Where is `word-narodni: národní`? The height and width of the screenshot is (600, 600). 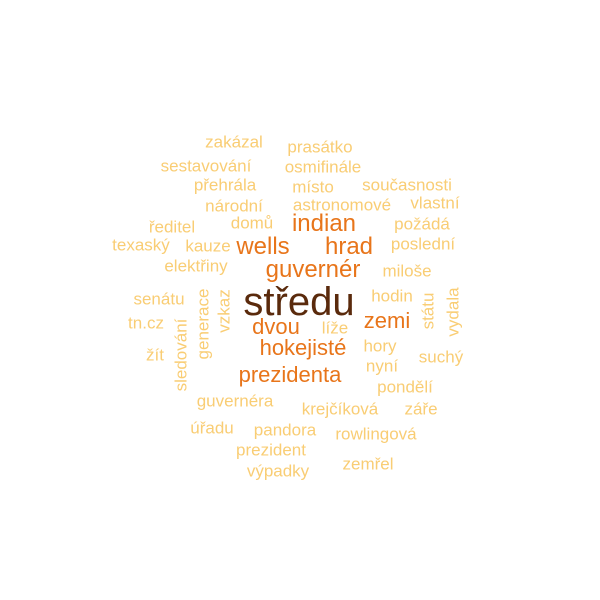 word-narodni: národní is located at coordinates (234, 206).